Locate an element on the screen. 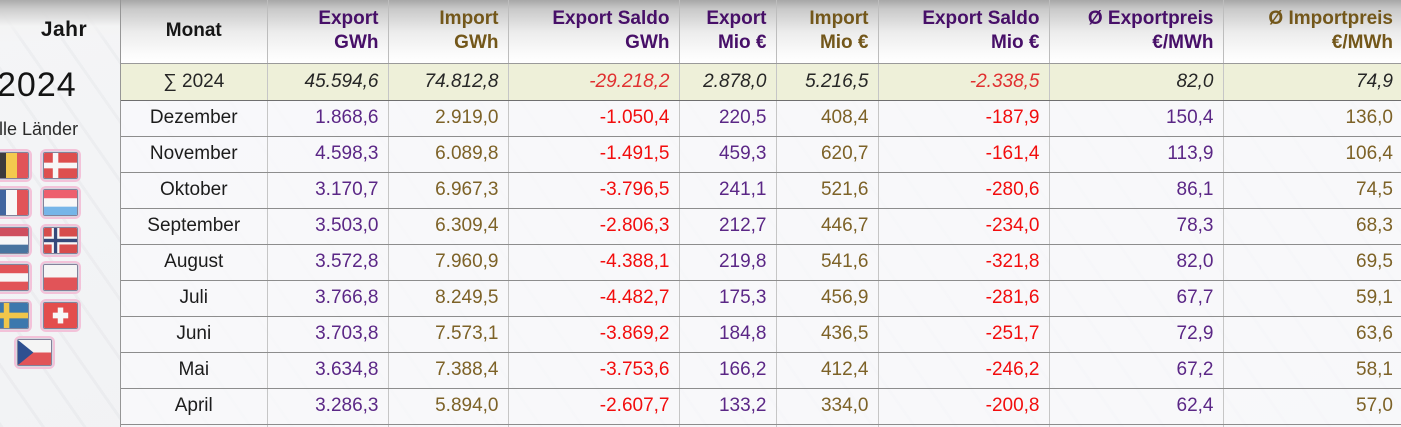 This screenshot has width=1401, height=427. table-cell: 67,2 is located at coordinates (1135, 370).